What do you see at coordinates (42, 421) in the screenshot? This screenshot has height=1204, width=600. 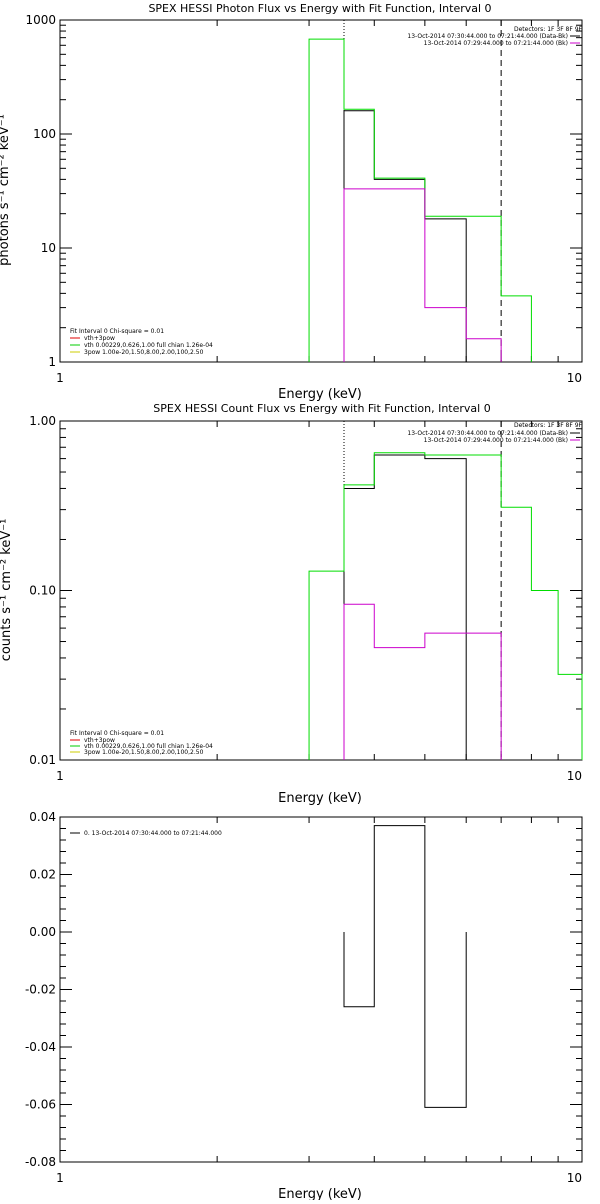 I see `y-tick-label-1: 1.00` at bounding box center [42, 421].